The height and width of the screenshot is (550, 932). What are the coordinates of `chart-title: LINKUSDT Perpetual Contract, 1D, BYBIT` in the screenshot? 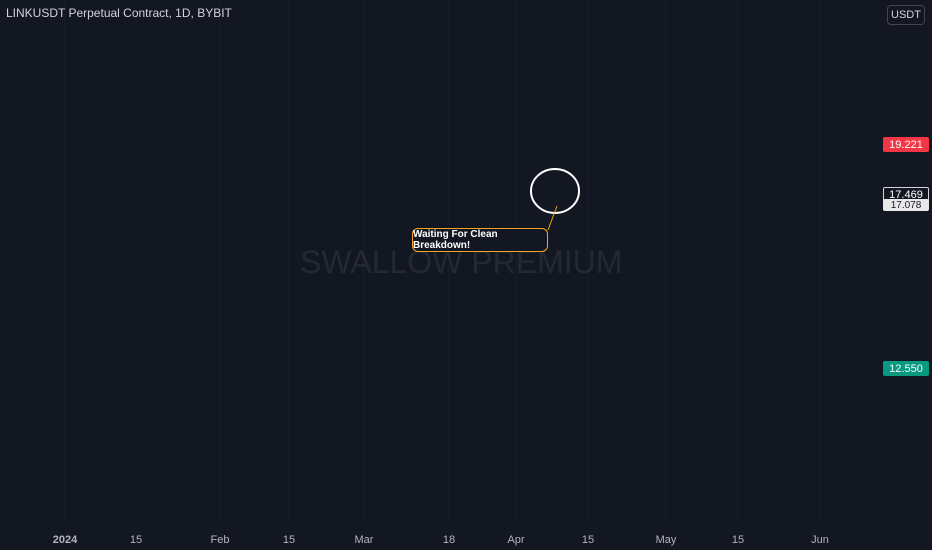 It's located at (119, 13).